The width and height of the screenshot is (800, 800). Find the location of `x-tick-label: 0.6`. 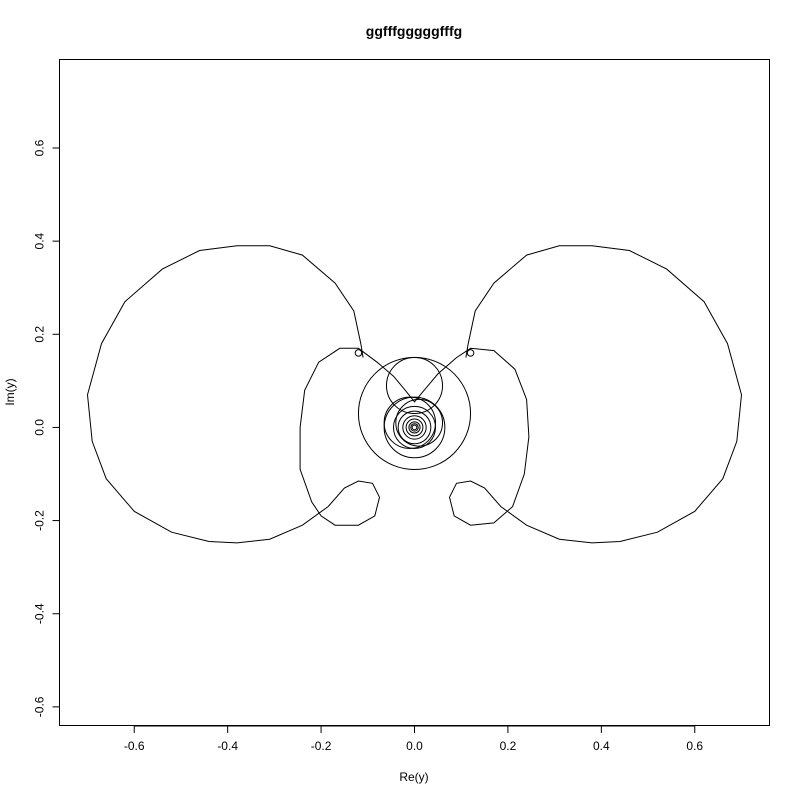

x-tick-label: 0.6 is located at coordinates (694, 746).